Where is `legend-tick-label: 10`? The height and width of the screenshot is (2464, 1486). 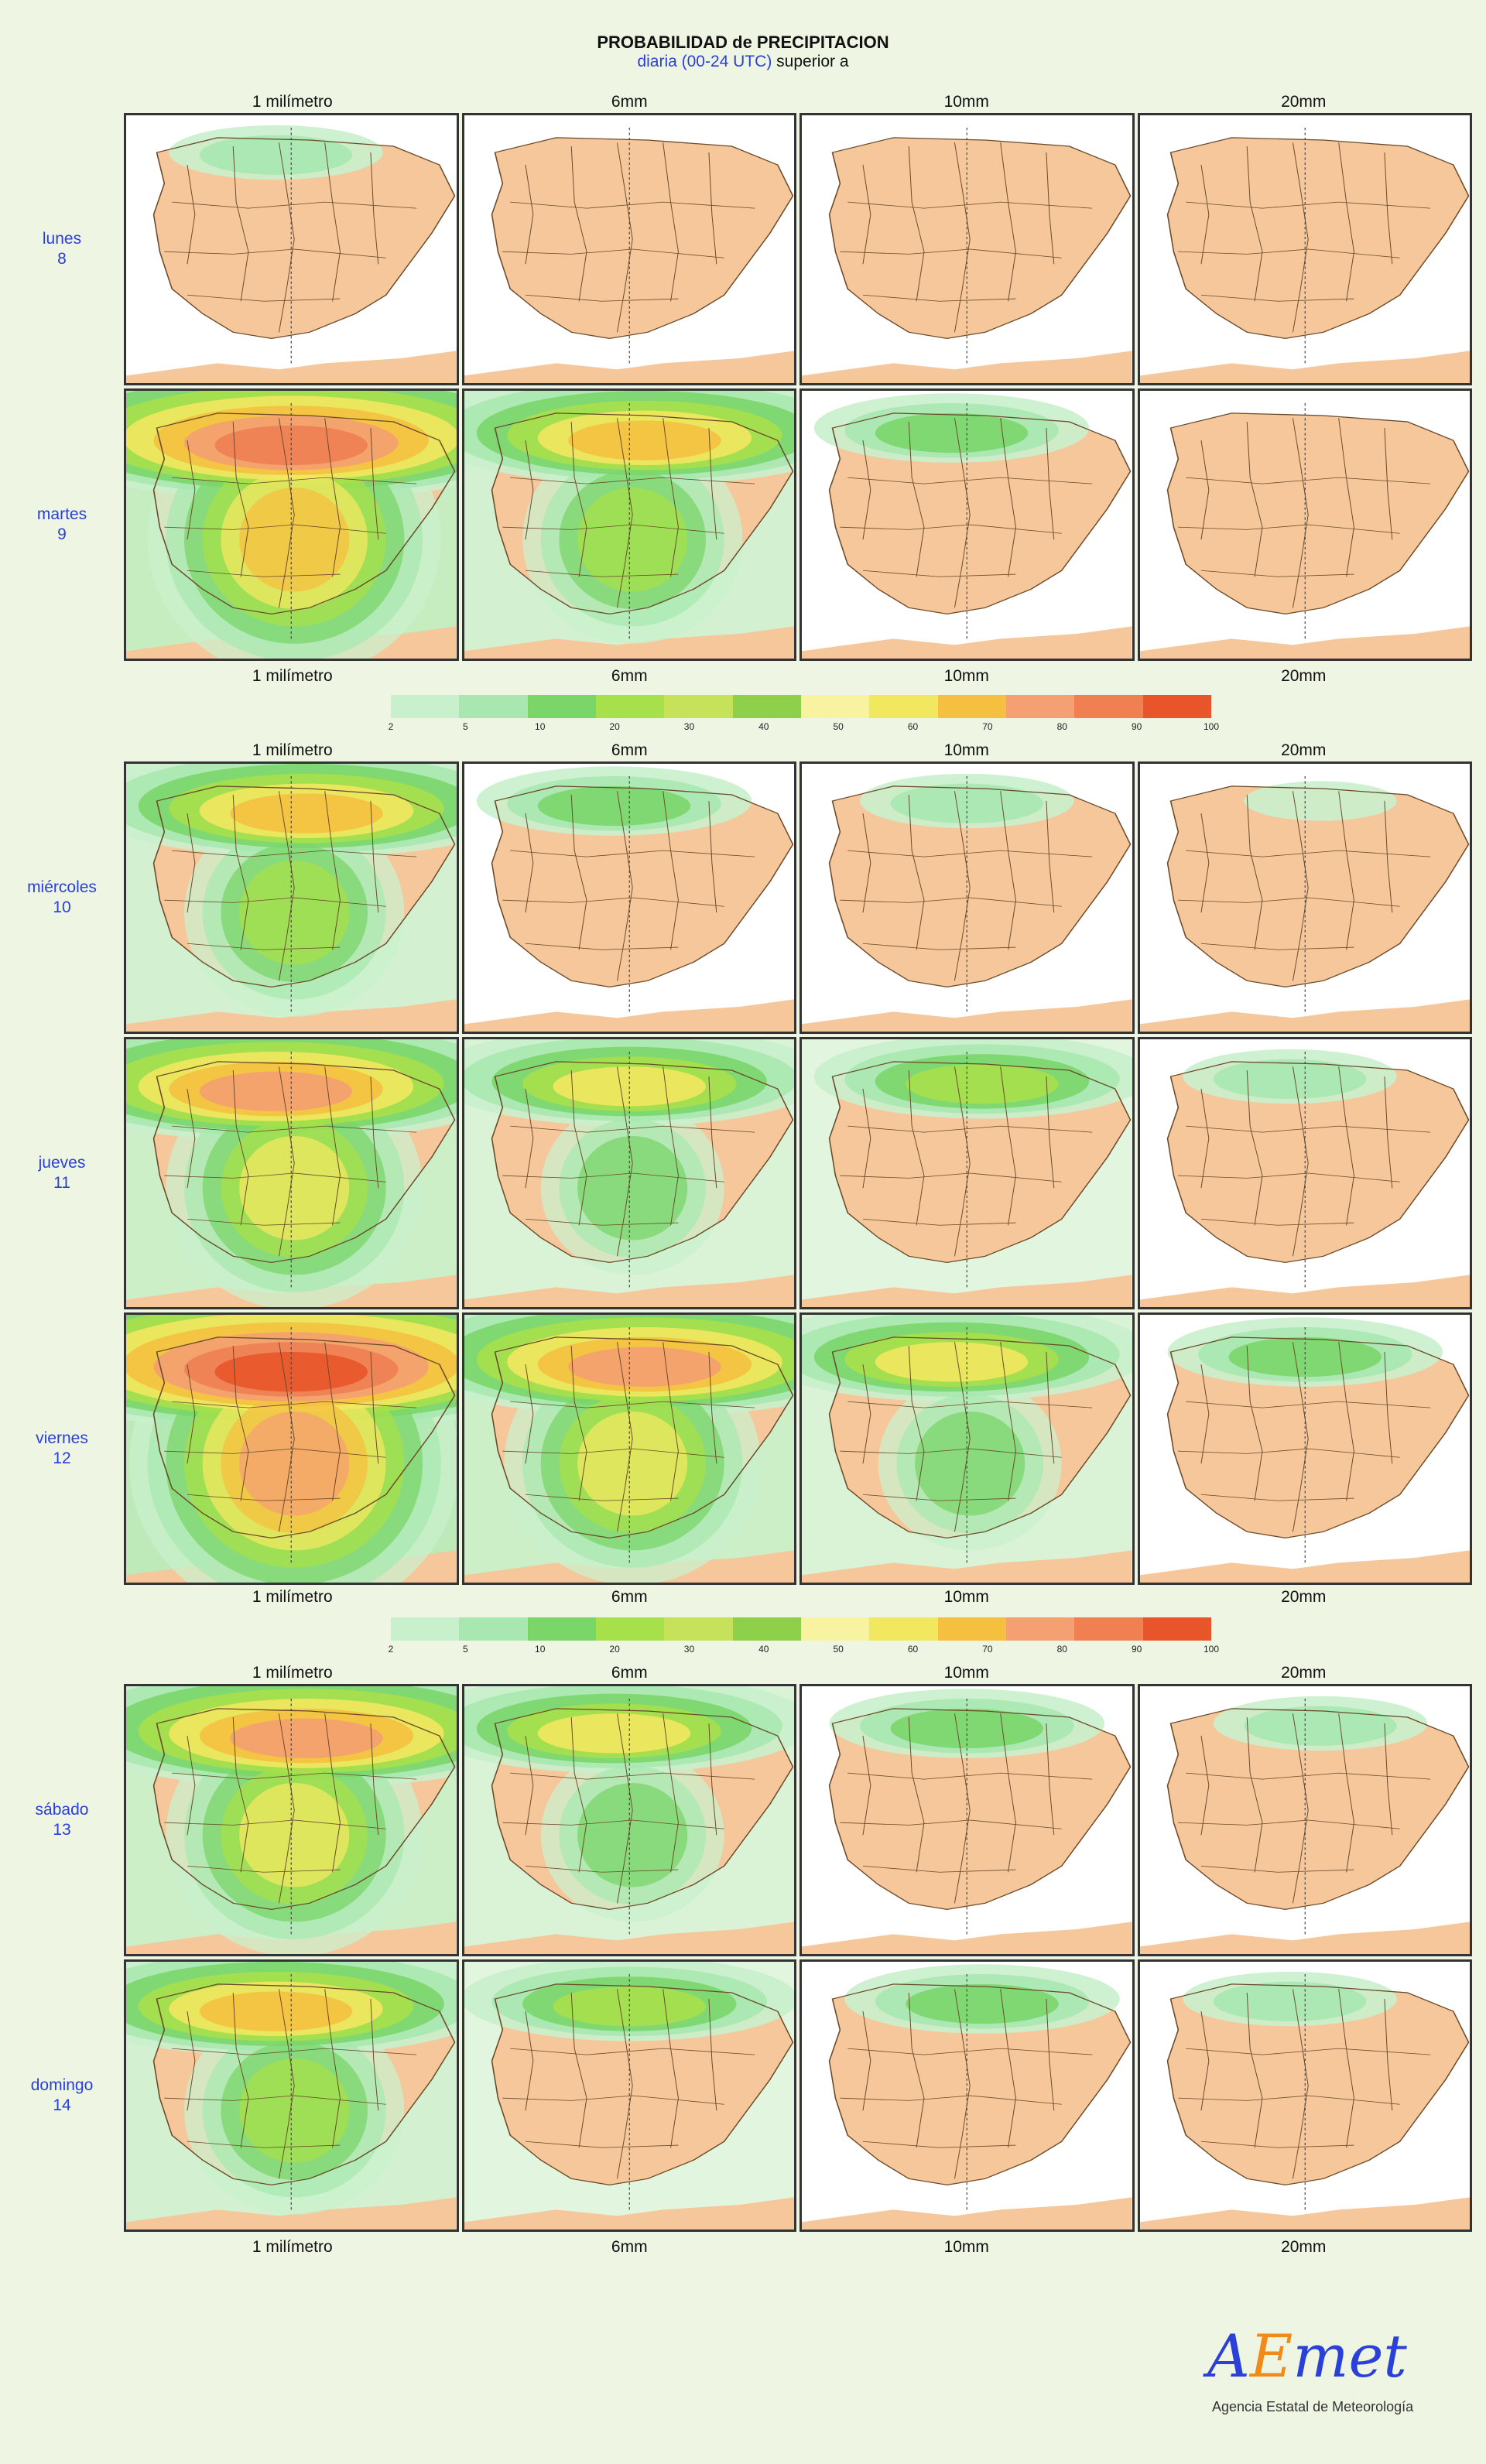
legend-tick-label: 10 is located at coordinates (540, 1649).